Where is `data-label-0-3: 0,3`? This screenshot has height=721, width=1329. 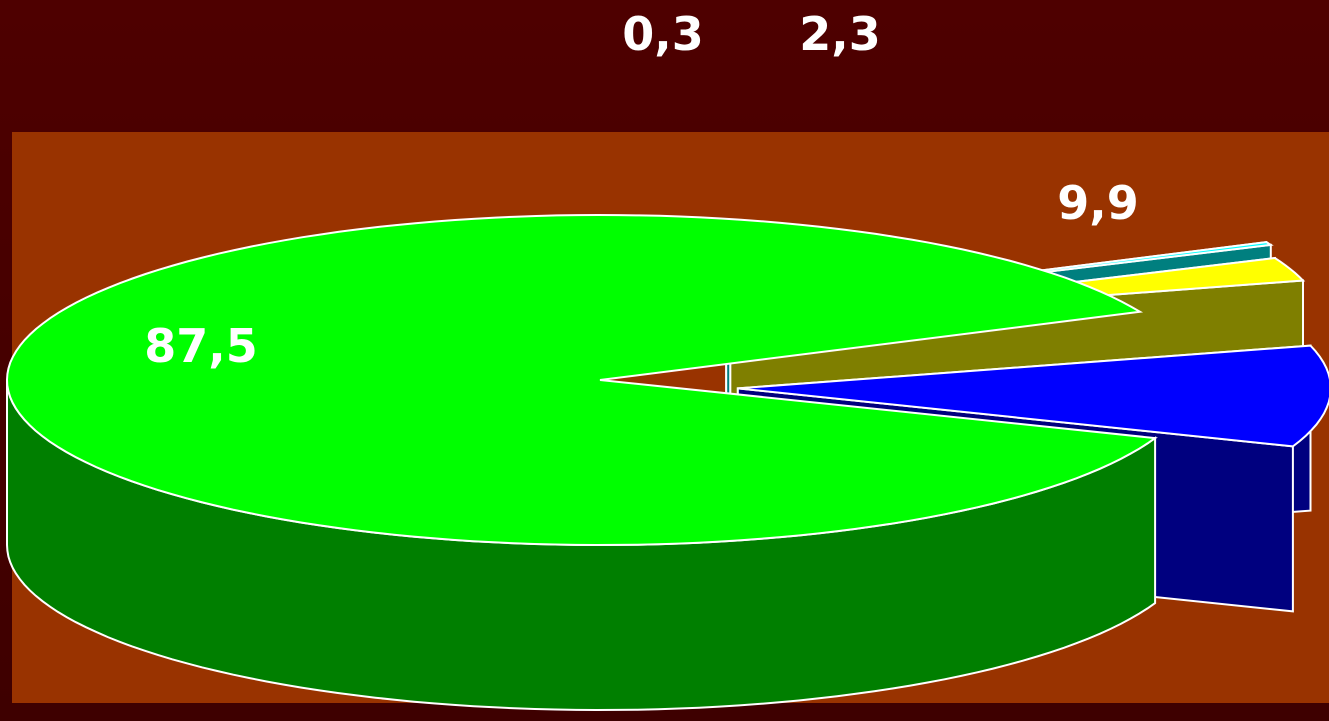 data-label-0-3: 0,3 is located at coordinates (663, 34).